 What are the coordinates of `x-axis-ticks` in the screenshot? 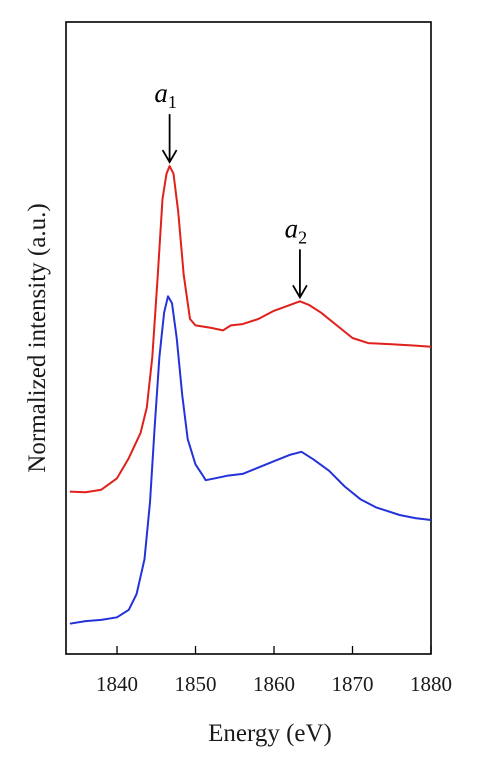 It's located at (274, 650).